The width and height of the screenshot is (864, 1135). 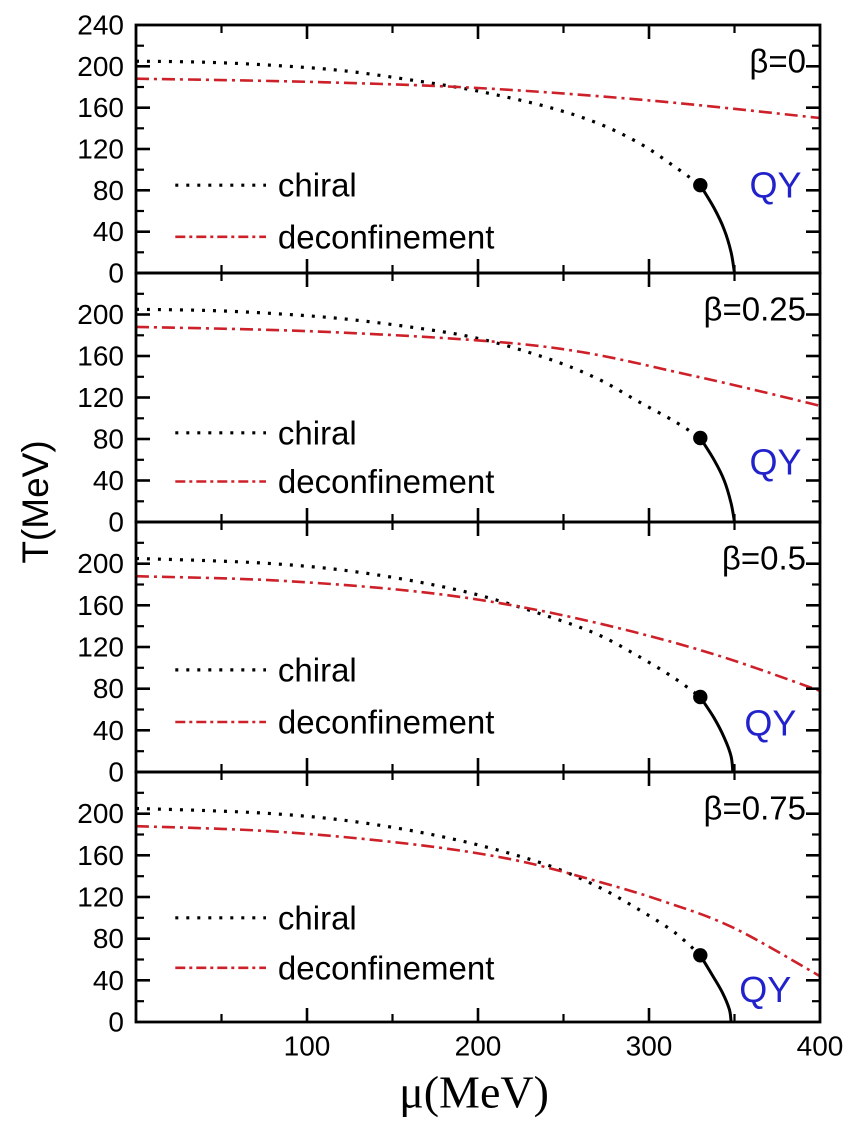 What do you see at coordinates (755, 309) in the screenshot?
I see `beta-label: β=0.25` at bounding box center [755, 309].